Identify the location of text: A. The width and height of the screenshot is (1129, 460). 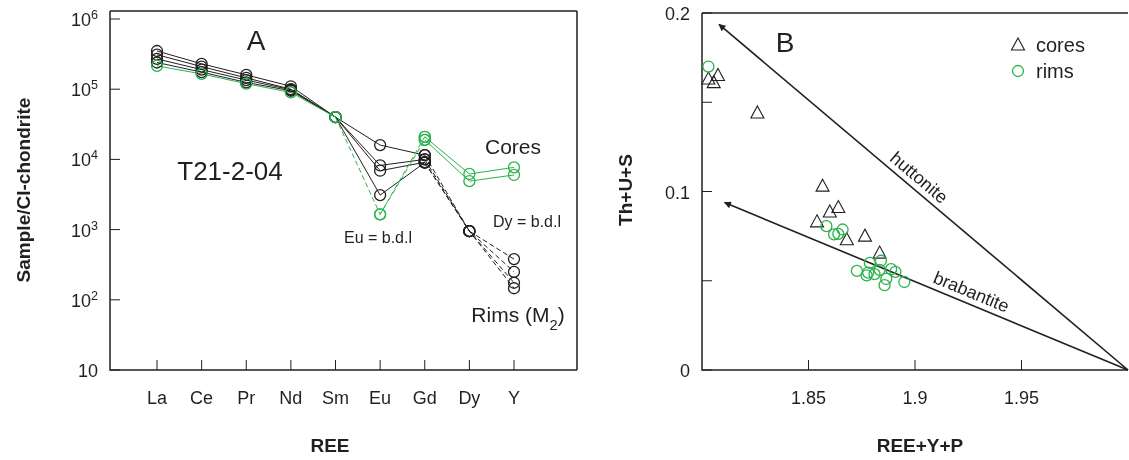
(256, 40).